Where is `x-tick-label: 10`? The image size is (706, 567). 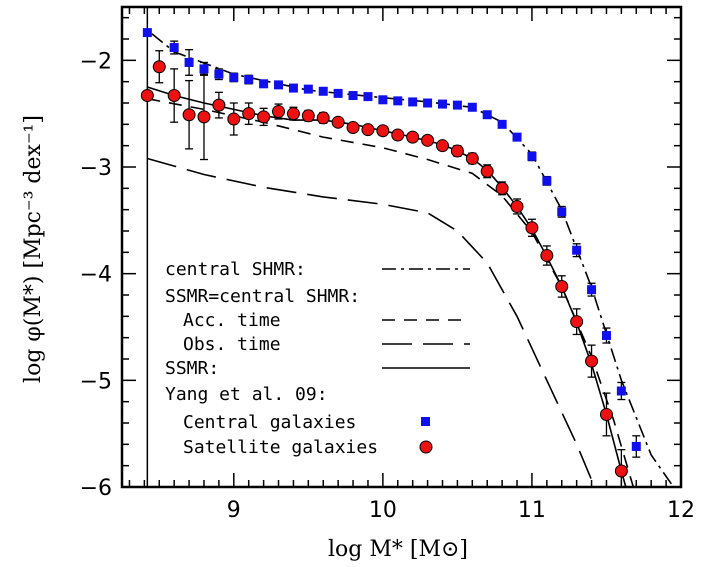 x-tick-label: 10 is located at coordinates (383, 510).